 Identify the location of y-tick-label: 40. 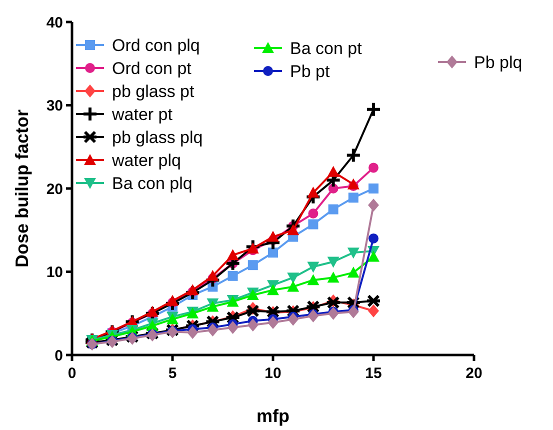
(54, 23).